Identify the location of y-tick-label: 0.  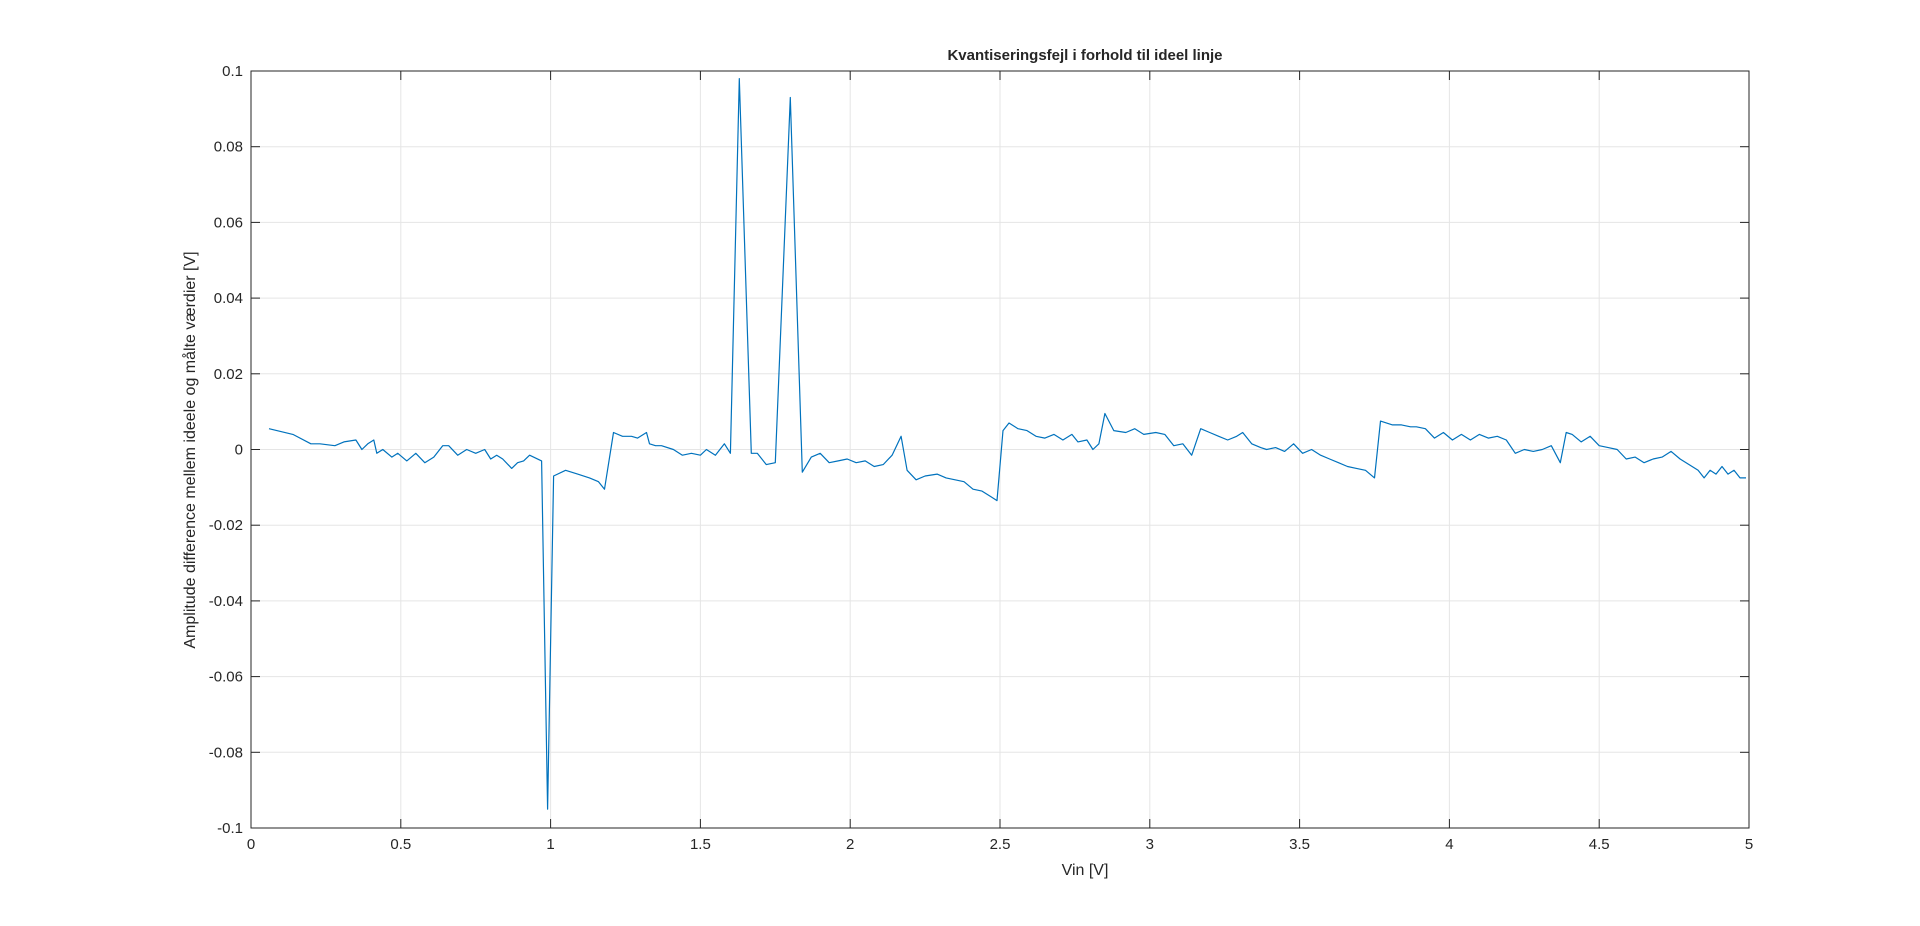
(239, 450).